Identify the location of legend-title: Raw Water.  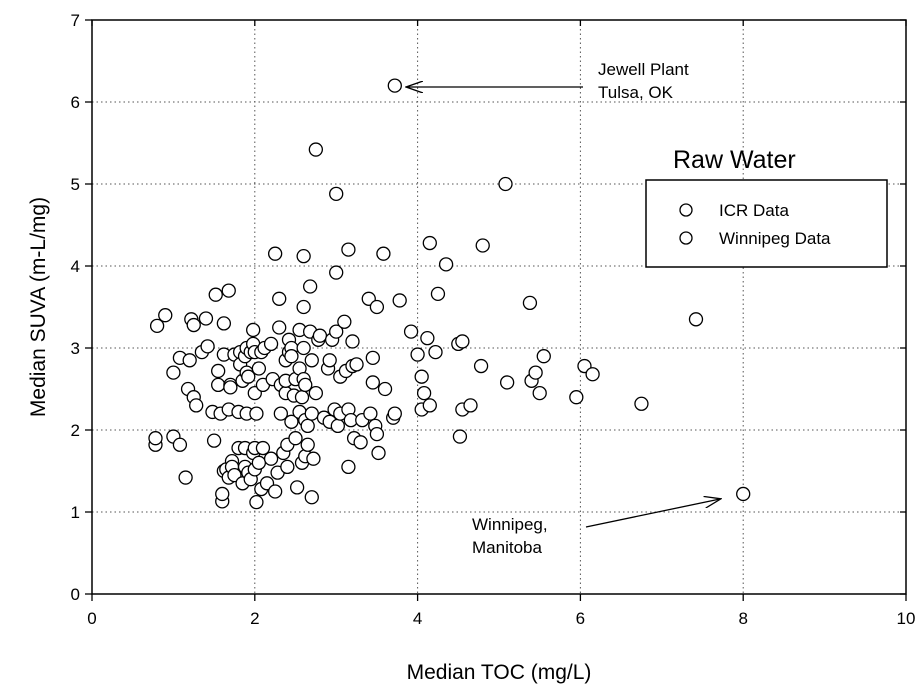
(734, 160).